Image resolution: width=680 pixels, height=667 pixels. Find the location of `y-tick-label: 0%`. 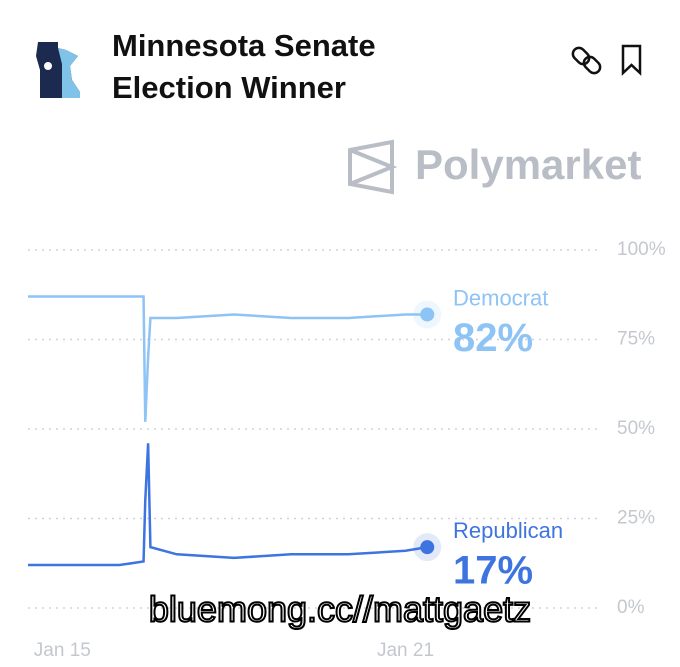

y-tick-label: 0% is located at coordinates (631, 607).